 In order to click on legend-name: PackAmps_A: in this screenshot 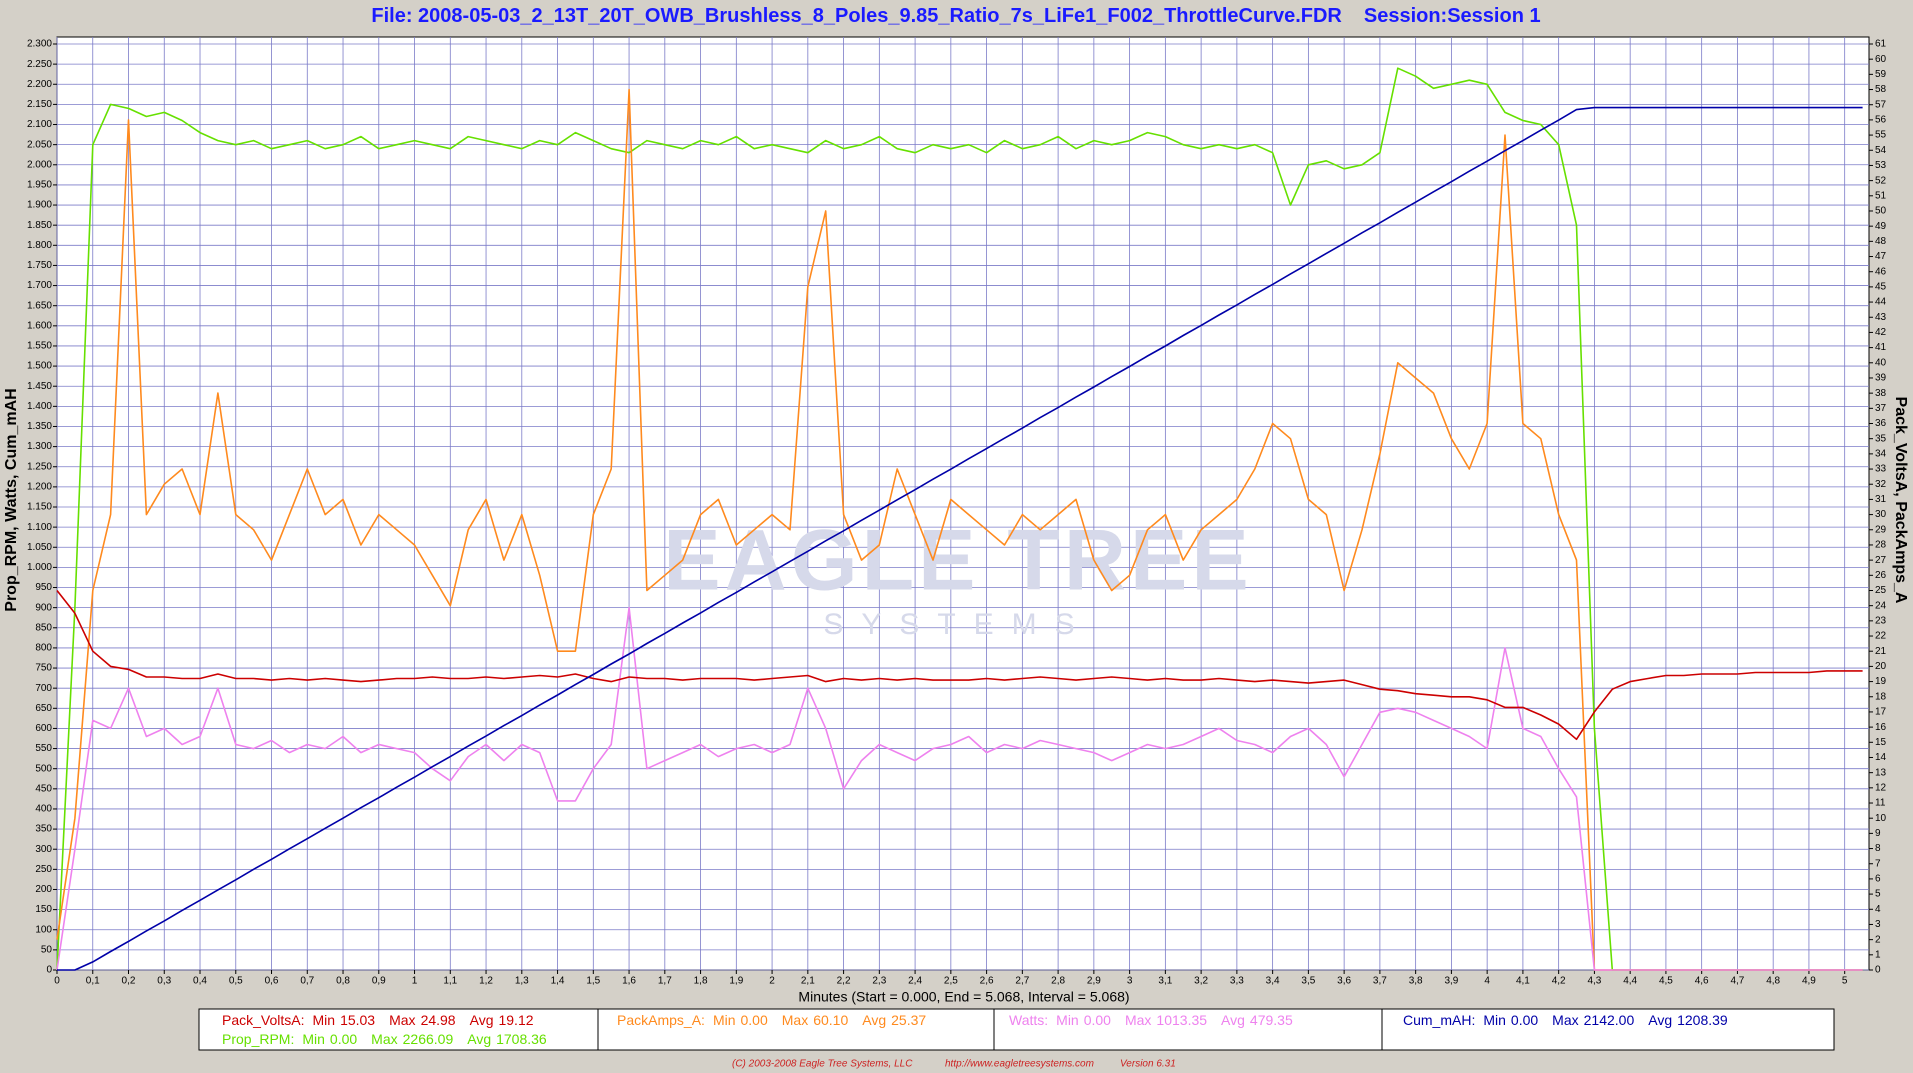, I will do `click(661, 1020)`.